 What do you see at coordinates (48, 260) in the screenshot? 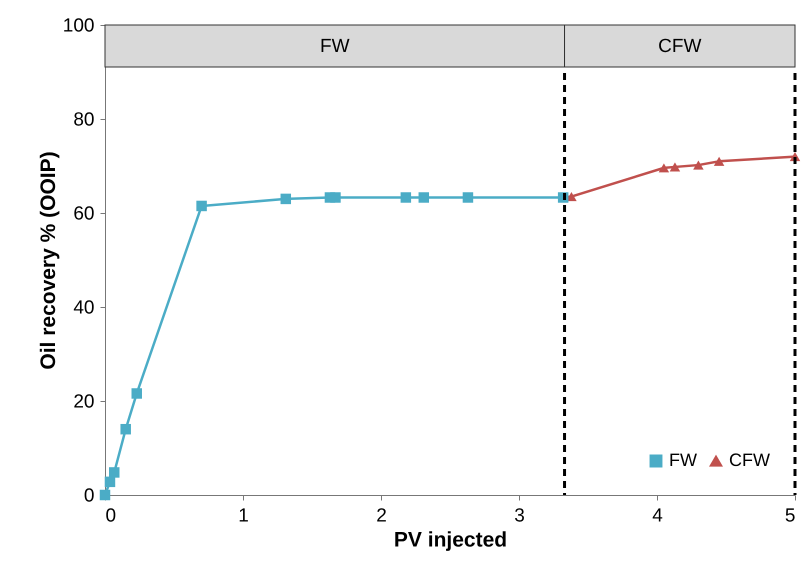
I see `y-axis-title: Oil recovery % (OOIP)` at bounding box center [48, 260].